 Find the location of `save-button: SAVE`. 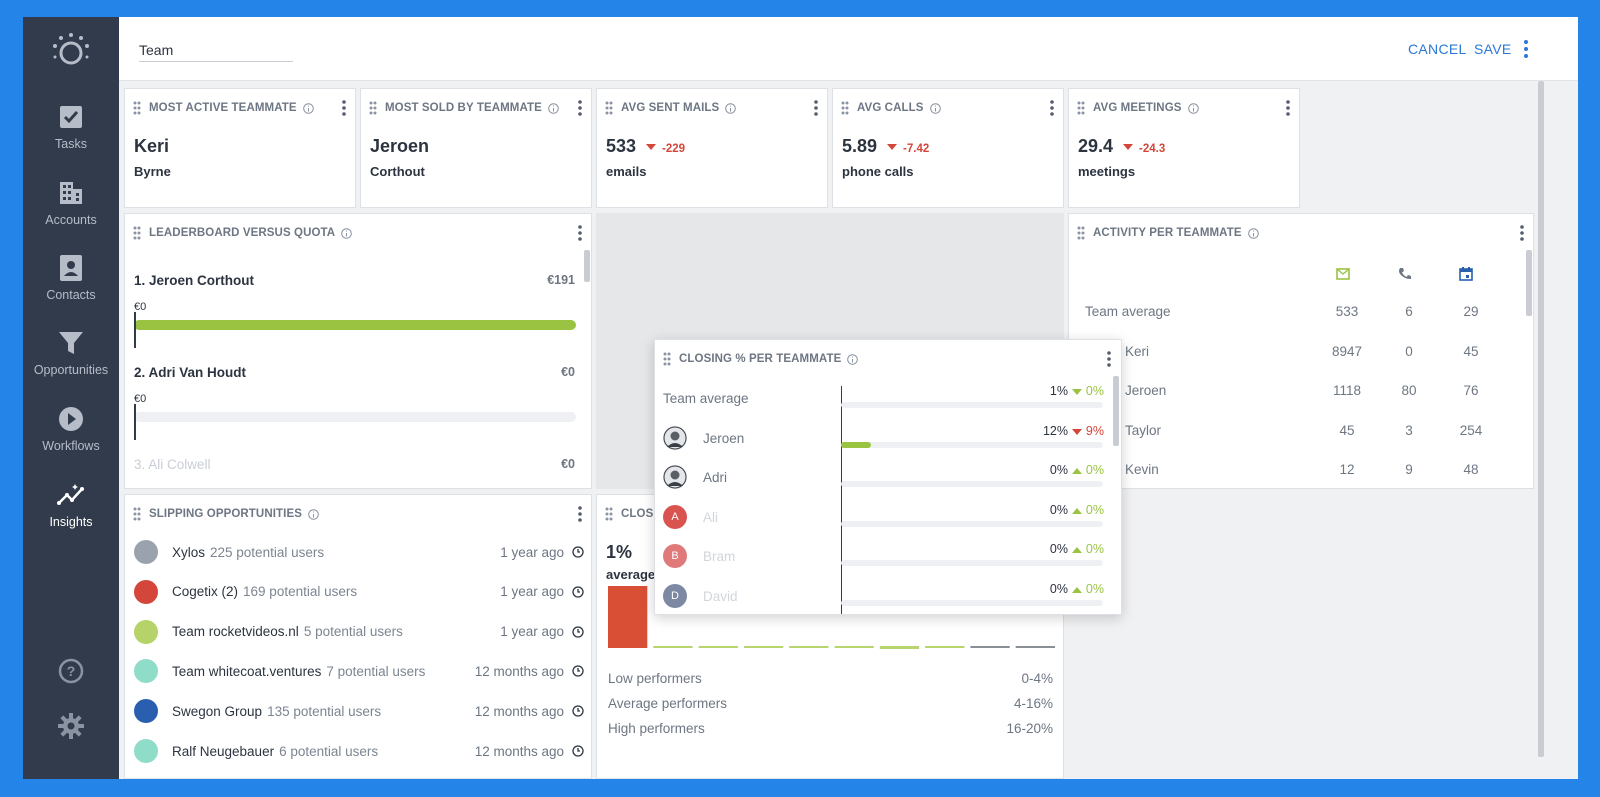

save-button: SAVE is located at coordinates (1493, 49).